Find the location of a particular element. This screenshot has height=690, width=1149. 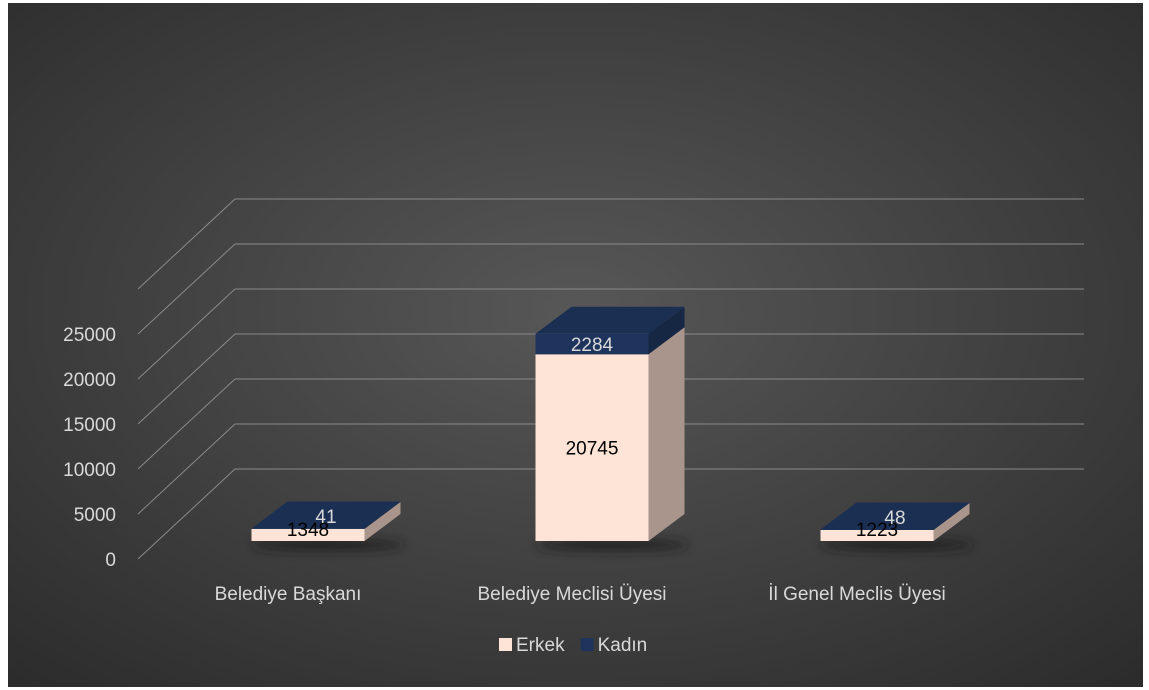

category-label: İl Genel Meclis Üyesi is located at coordinates (856, 594).